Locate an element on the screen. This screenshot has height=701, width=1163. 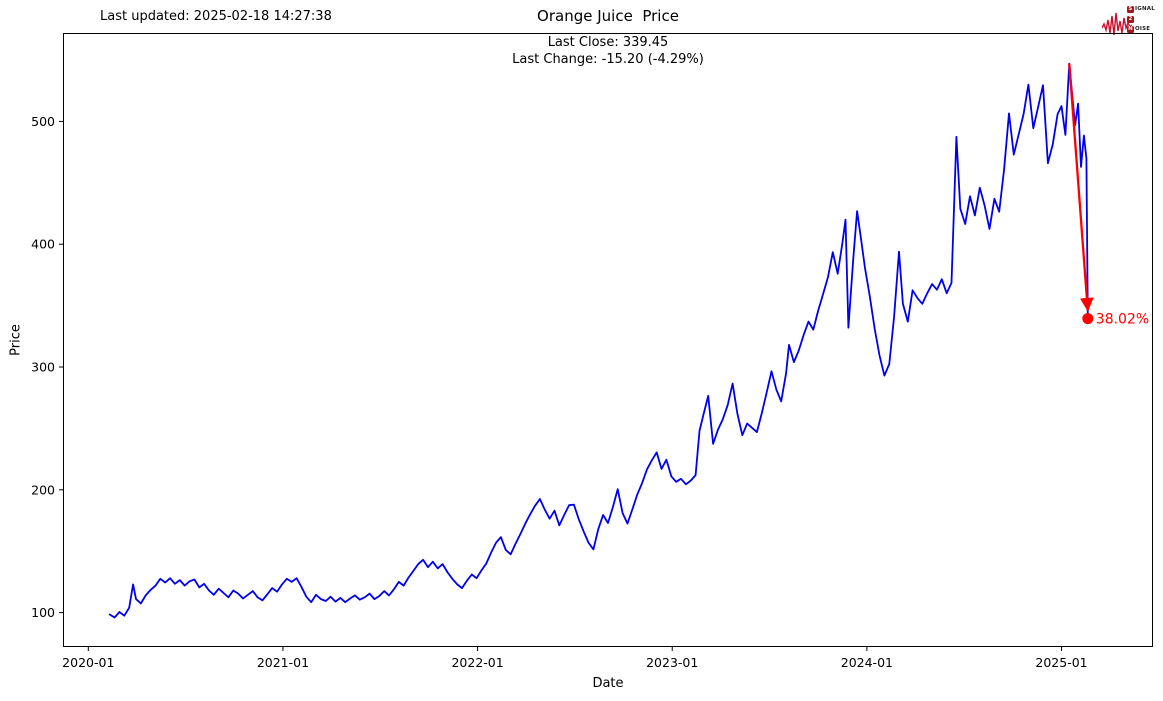
y-tick-label: 400 is located at coordinates (43, 244).